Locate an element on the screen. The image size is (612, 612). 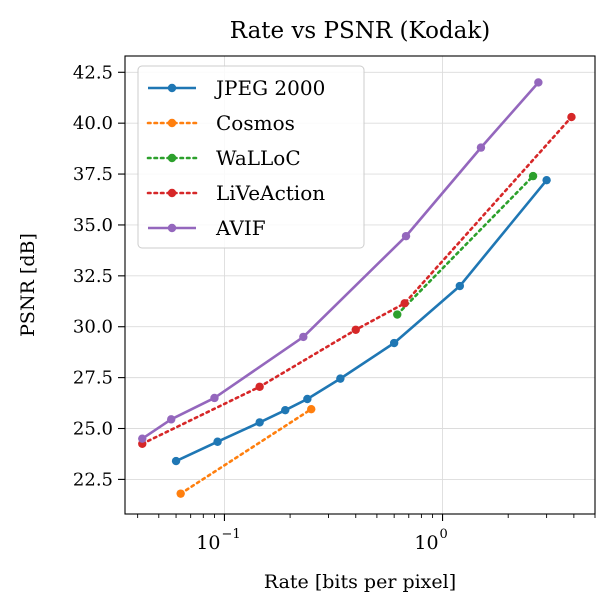
y-tick-label: 22.5 is located at coordinates (93, 479).